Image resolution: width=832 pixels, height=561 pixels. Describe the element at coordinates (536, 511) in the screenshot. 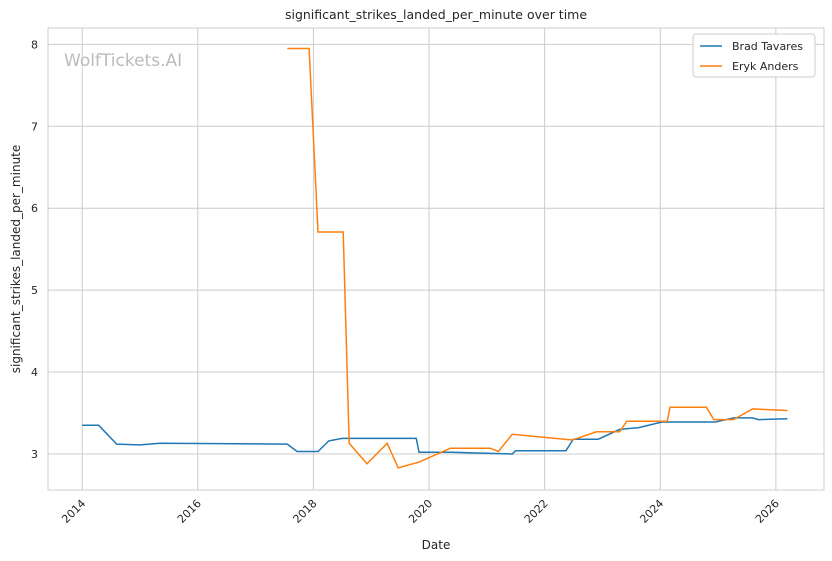

I see `x-tick-label: 2022` at that location.